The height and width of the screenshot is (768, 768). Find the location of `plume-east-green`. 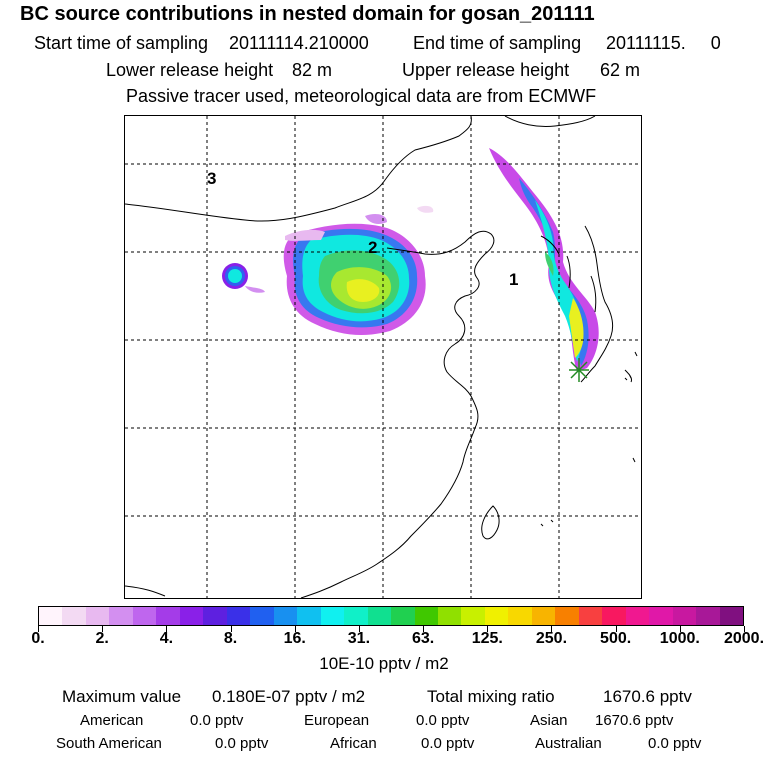

plume-east-green is located at coordinates (549, 264).